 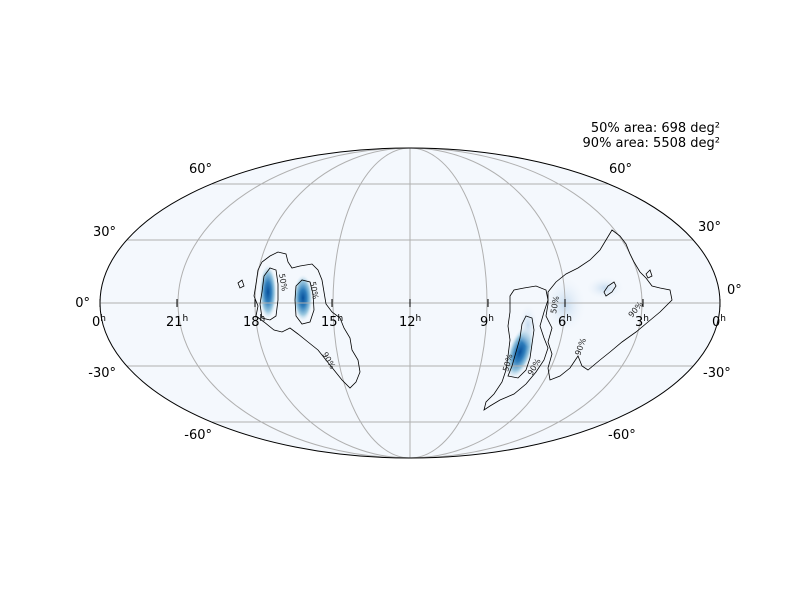 What do you see at coordinates (269, 294) in the screenshot?
I see `contour-50-west-a` at bounding box center [269, 294].